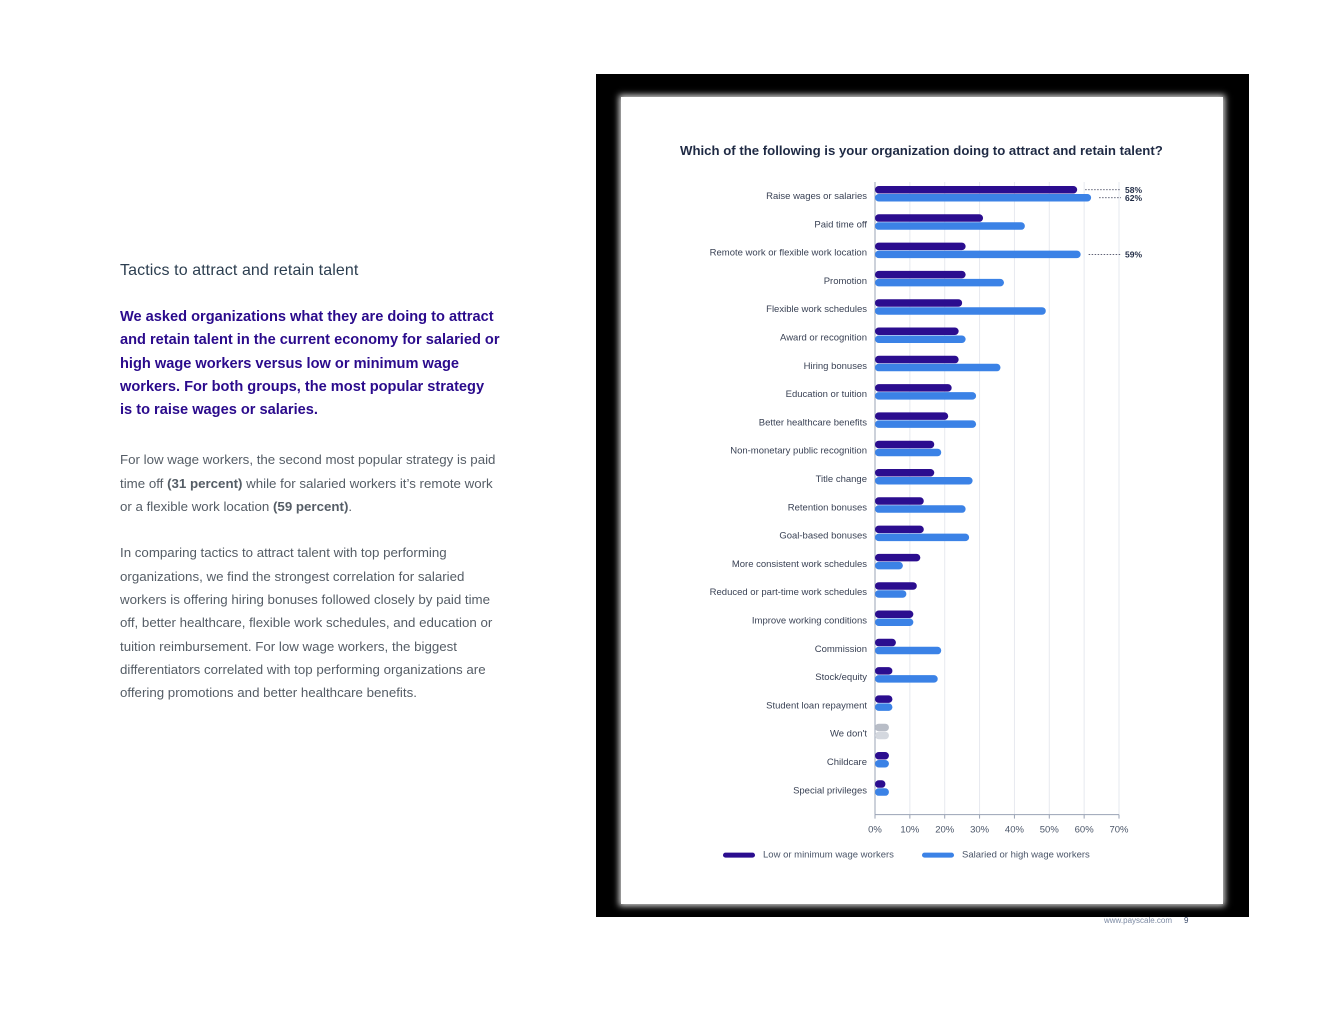 Image resolution: width=1320 pixels, height=1020 pixels. What do you see at coordinates (848, 734) in the screenshot?
I see `category-label: We don't` at bounding box center [848, 734].